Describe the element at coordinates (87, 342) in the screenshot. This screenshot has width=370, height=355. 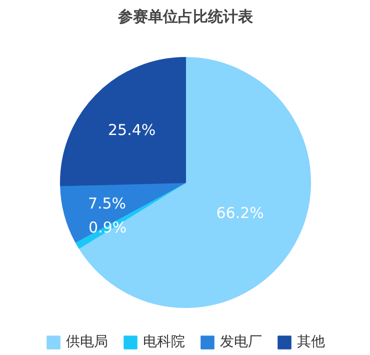
I see `legend-label: 供电局` at that location.